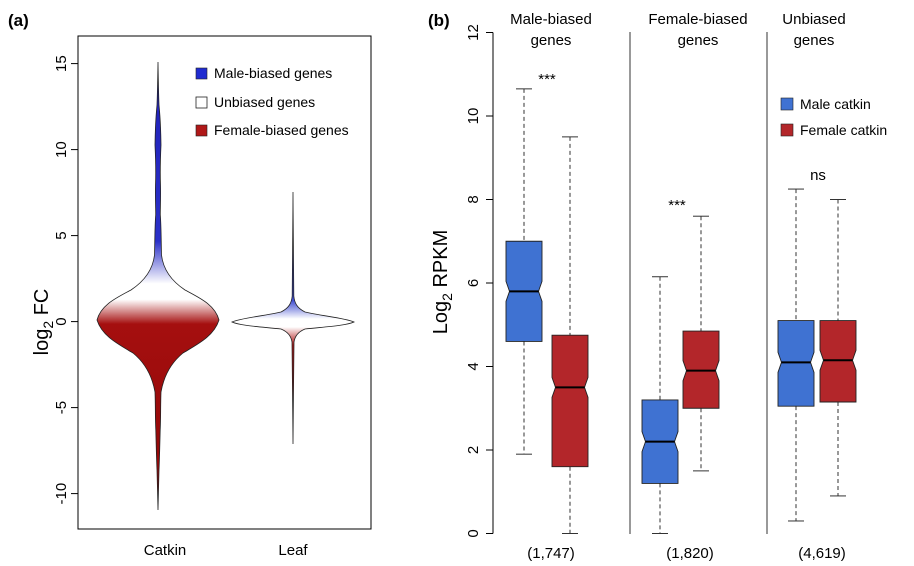 The image size is (914, 566). Describe the element at coordinates (264, 102) in the screenshot. I see `legend-label-unbiased: Unbiased genes` at that location.